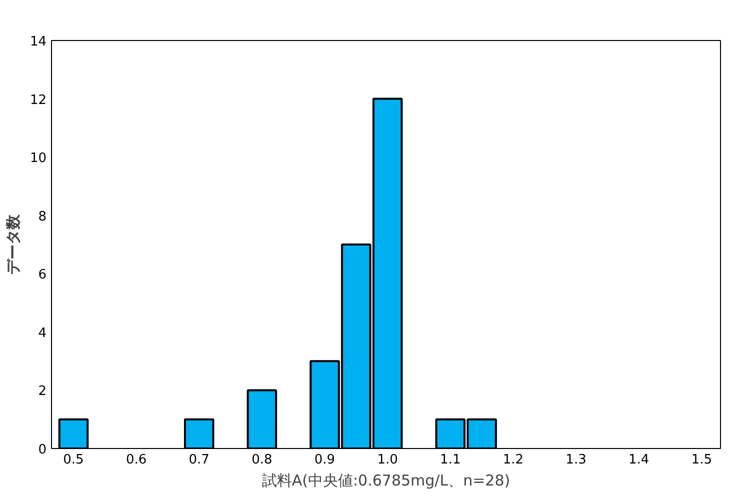  What do you see at coordinates (387, 460) in the screenshot?
I see `x-tick-label: 1.0` at bounding box center [387, 460].